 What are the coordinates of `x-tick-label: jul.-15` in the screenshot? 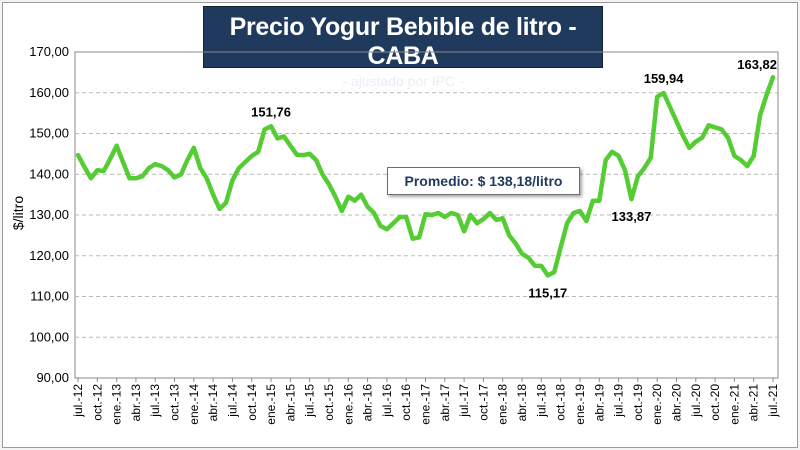 It's located at (310, 401).